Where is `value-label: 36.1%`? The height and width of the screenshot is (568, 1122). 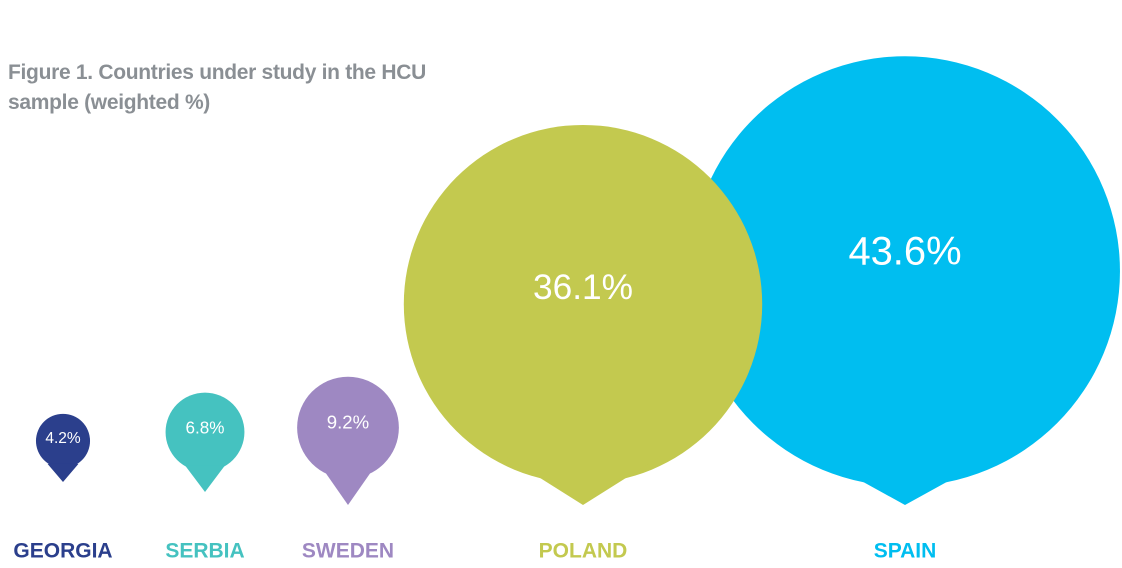
value-label: 36.1% is located at coordinates (583, 287).